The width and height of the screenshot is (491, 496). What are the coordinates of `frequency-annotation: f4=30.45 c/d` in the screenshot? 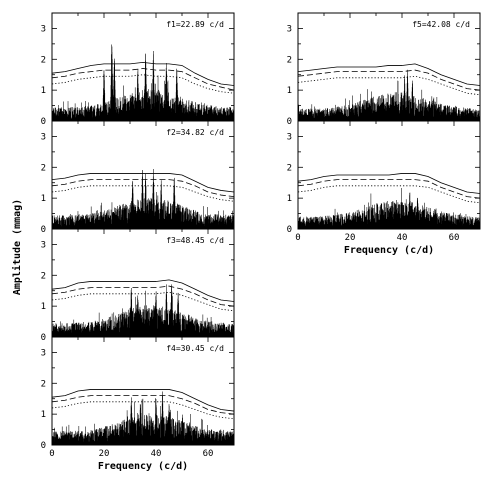 It's located at (195, 348).